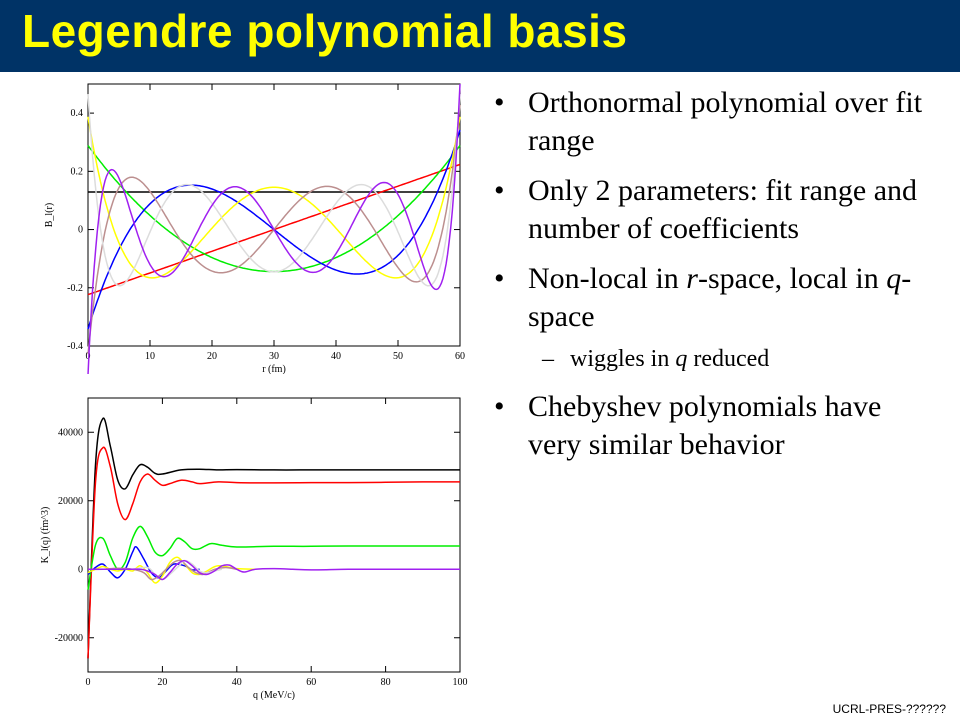  What do you see at coordinates (460, 682) in the screenshot?
I see `x-tick-label: 100` at bounding box center [460, 682].